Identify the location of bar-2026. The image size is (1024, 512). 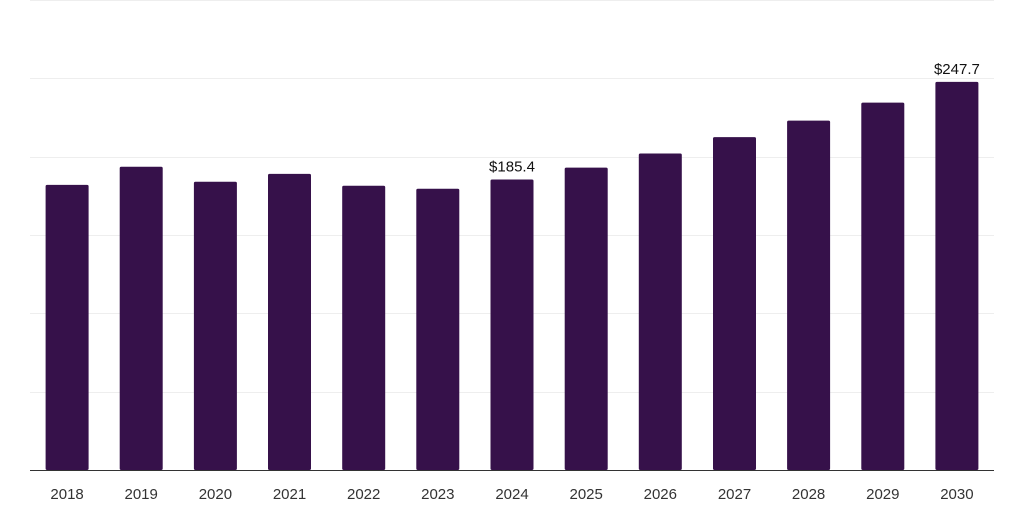
(660, 311).